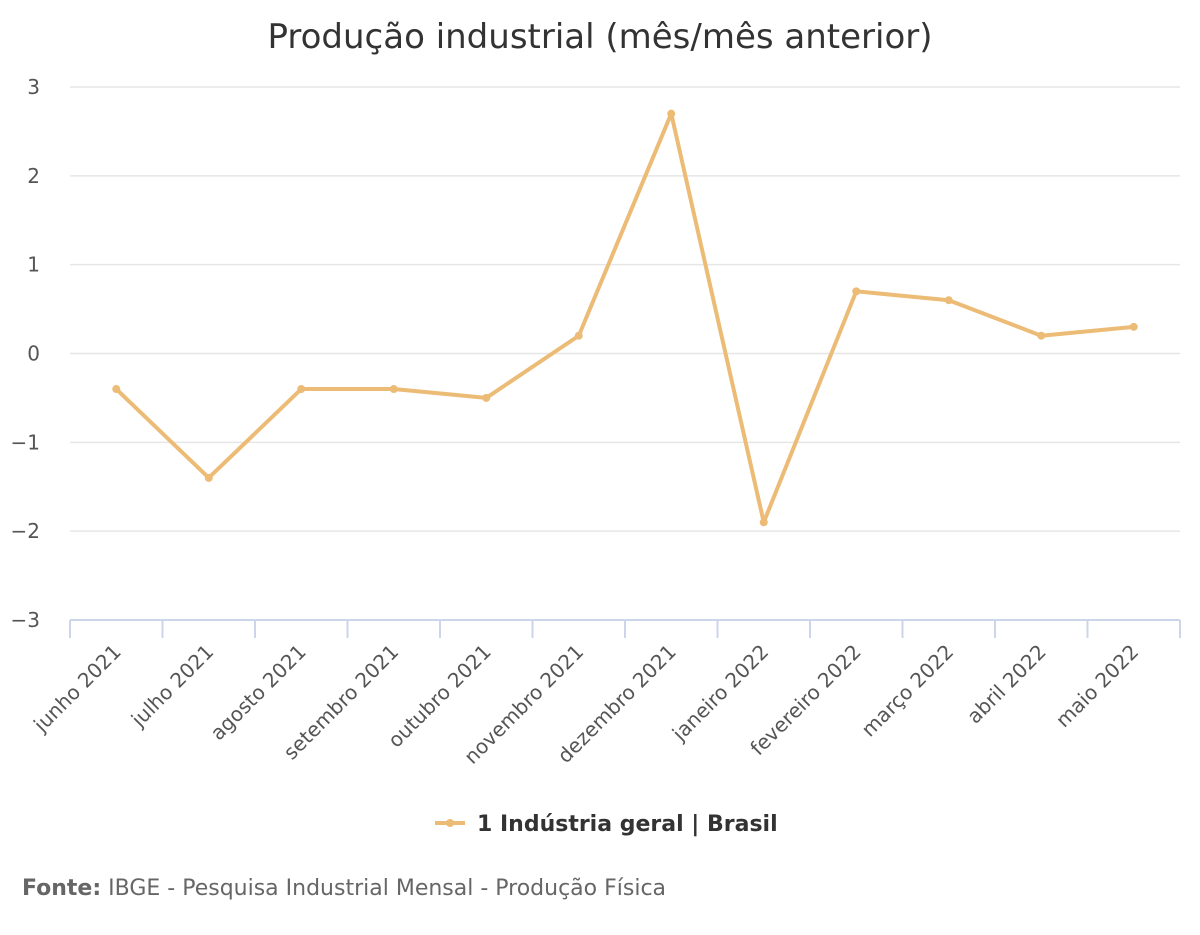 The width and height of the screenshot is (1200, 935). Describe the element at coordinates (33, 176) in the screenshot. I see `y-tick-label: 2` at that location.